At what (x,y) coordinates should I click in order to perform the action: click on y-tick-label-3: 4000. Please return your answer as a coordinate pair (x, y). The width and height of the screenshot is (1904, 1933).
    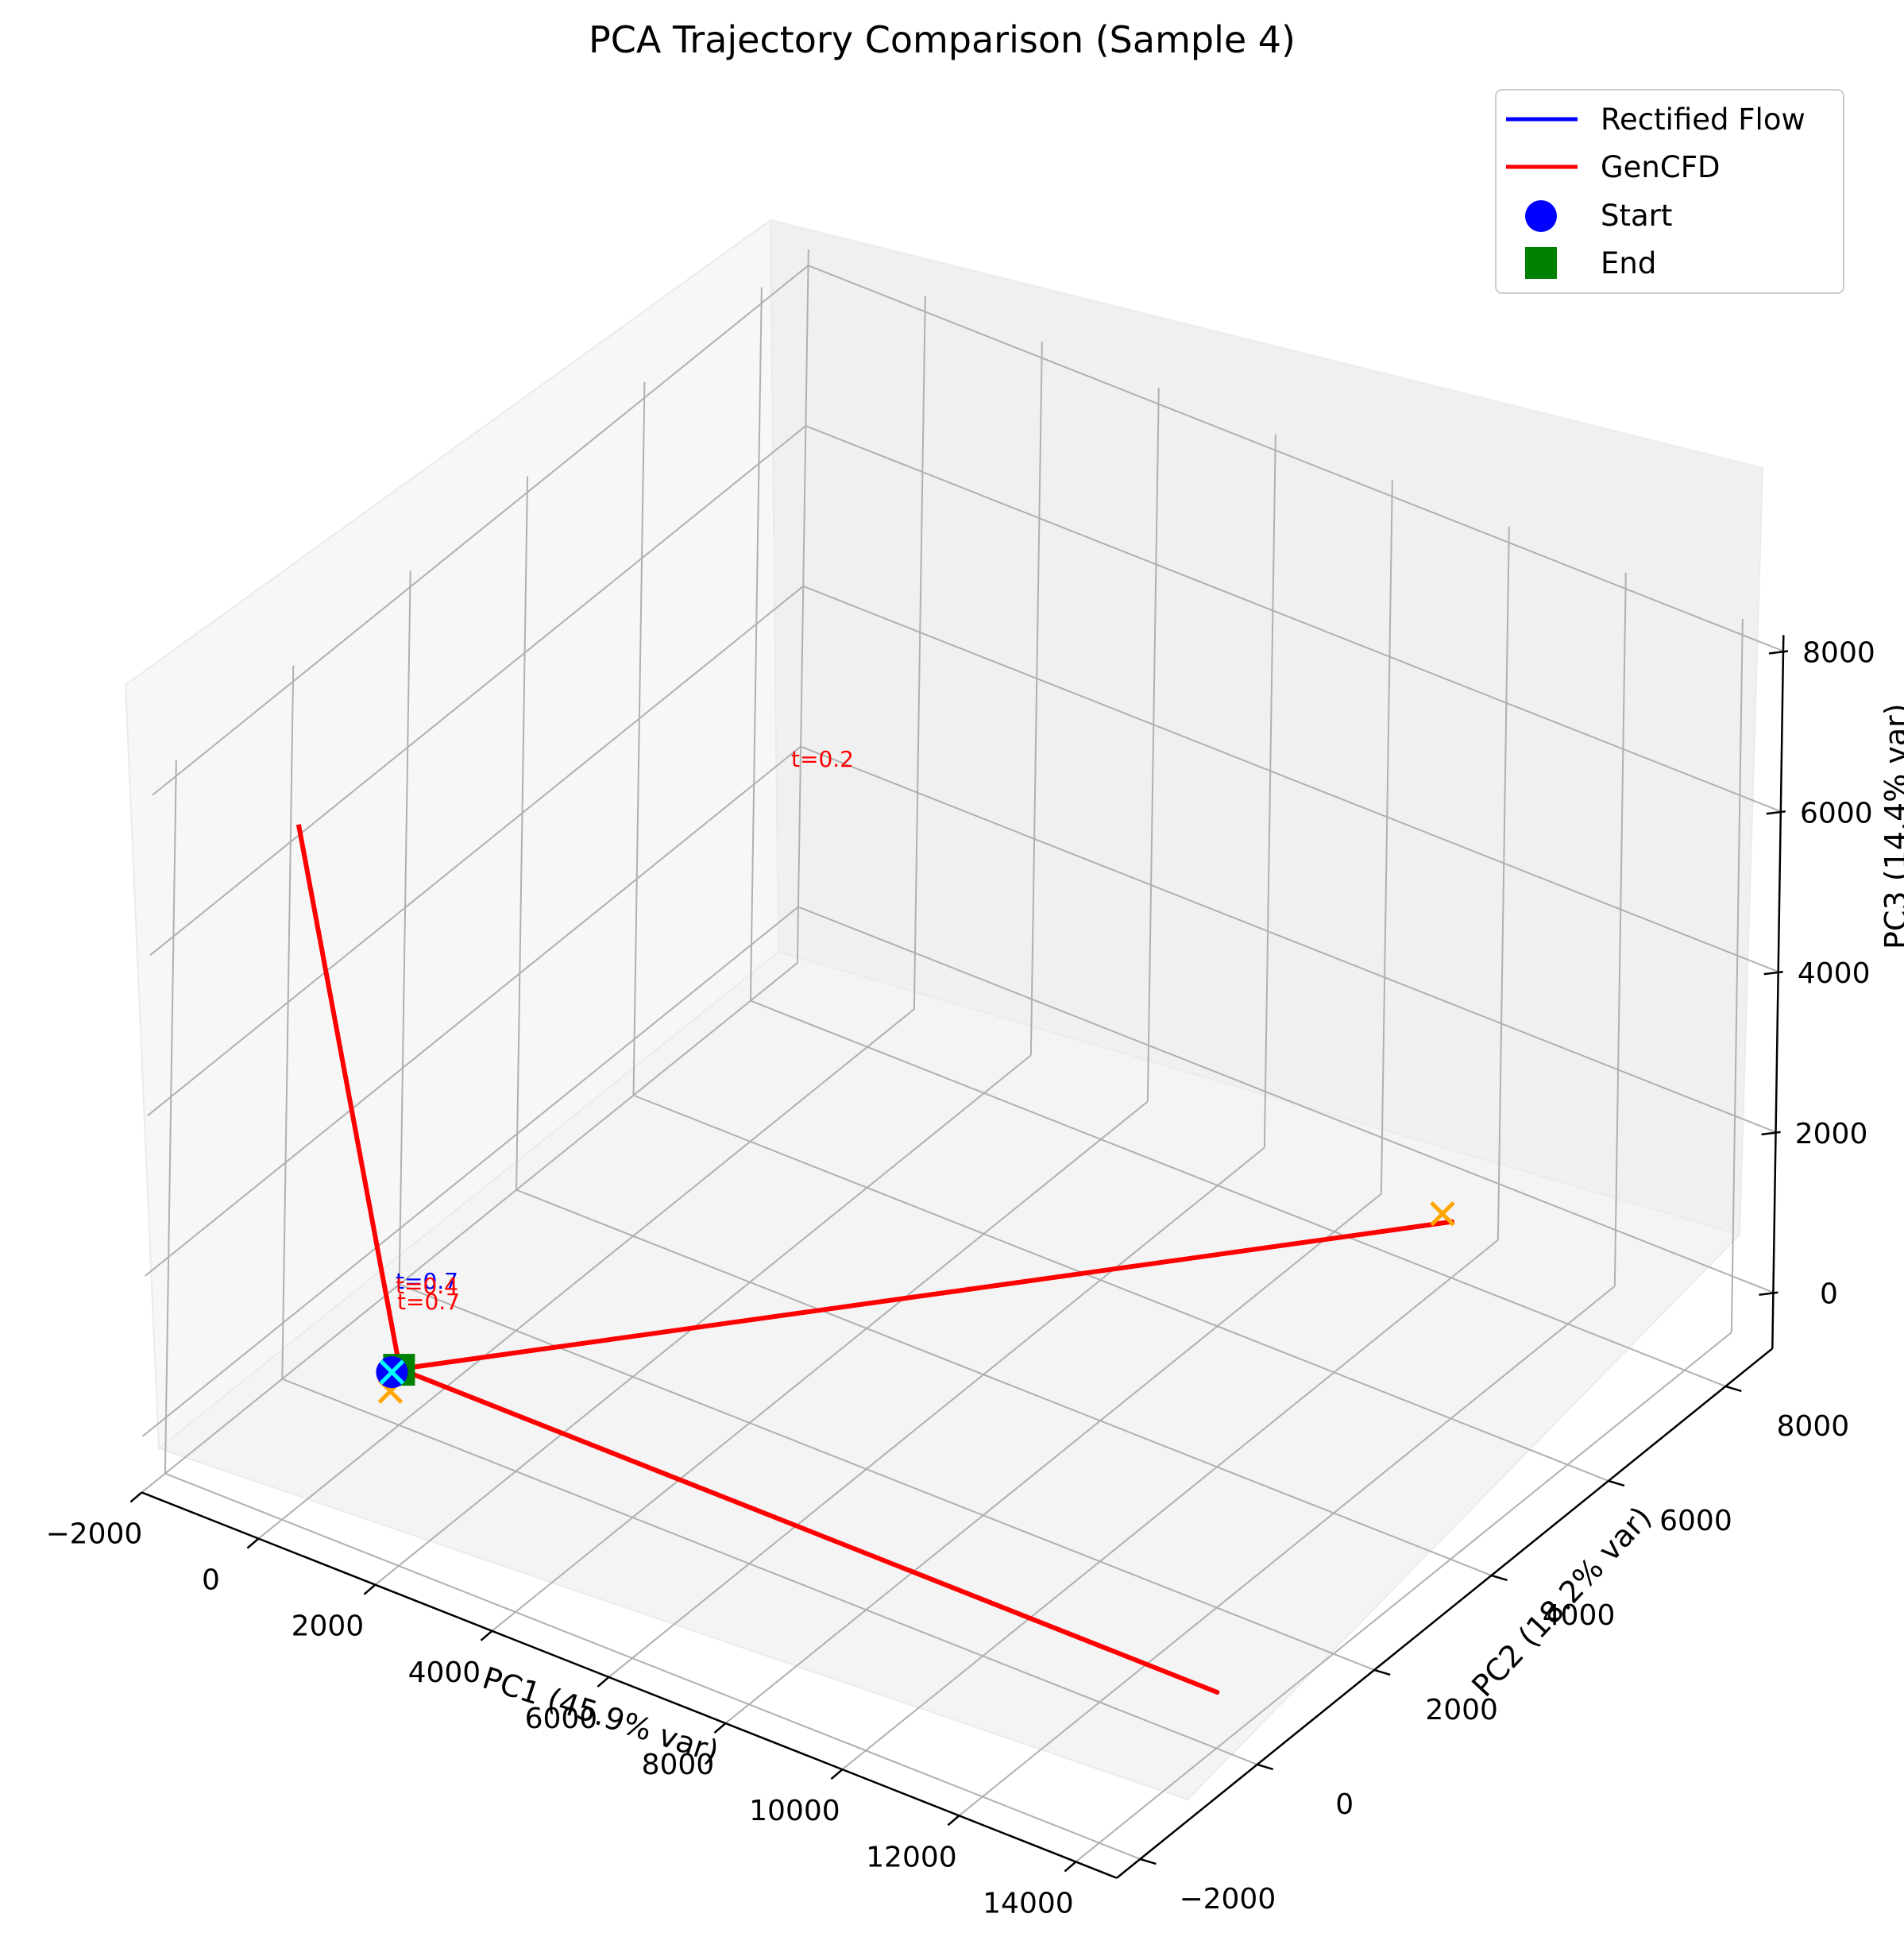
    Looking at the image, I should click on (1579, 1615).